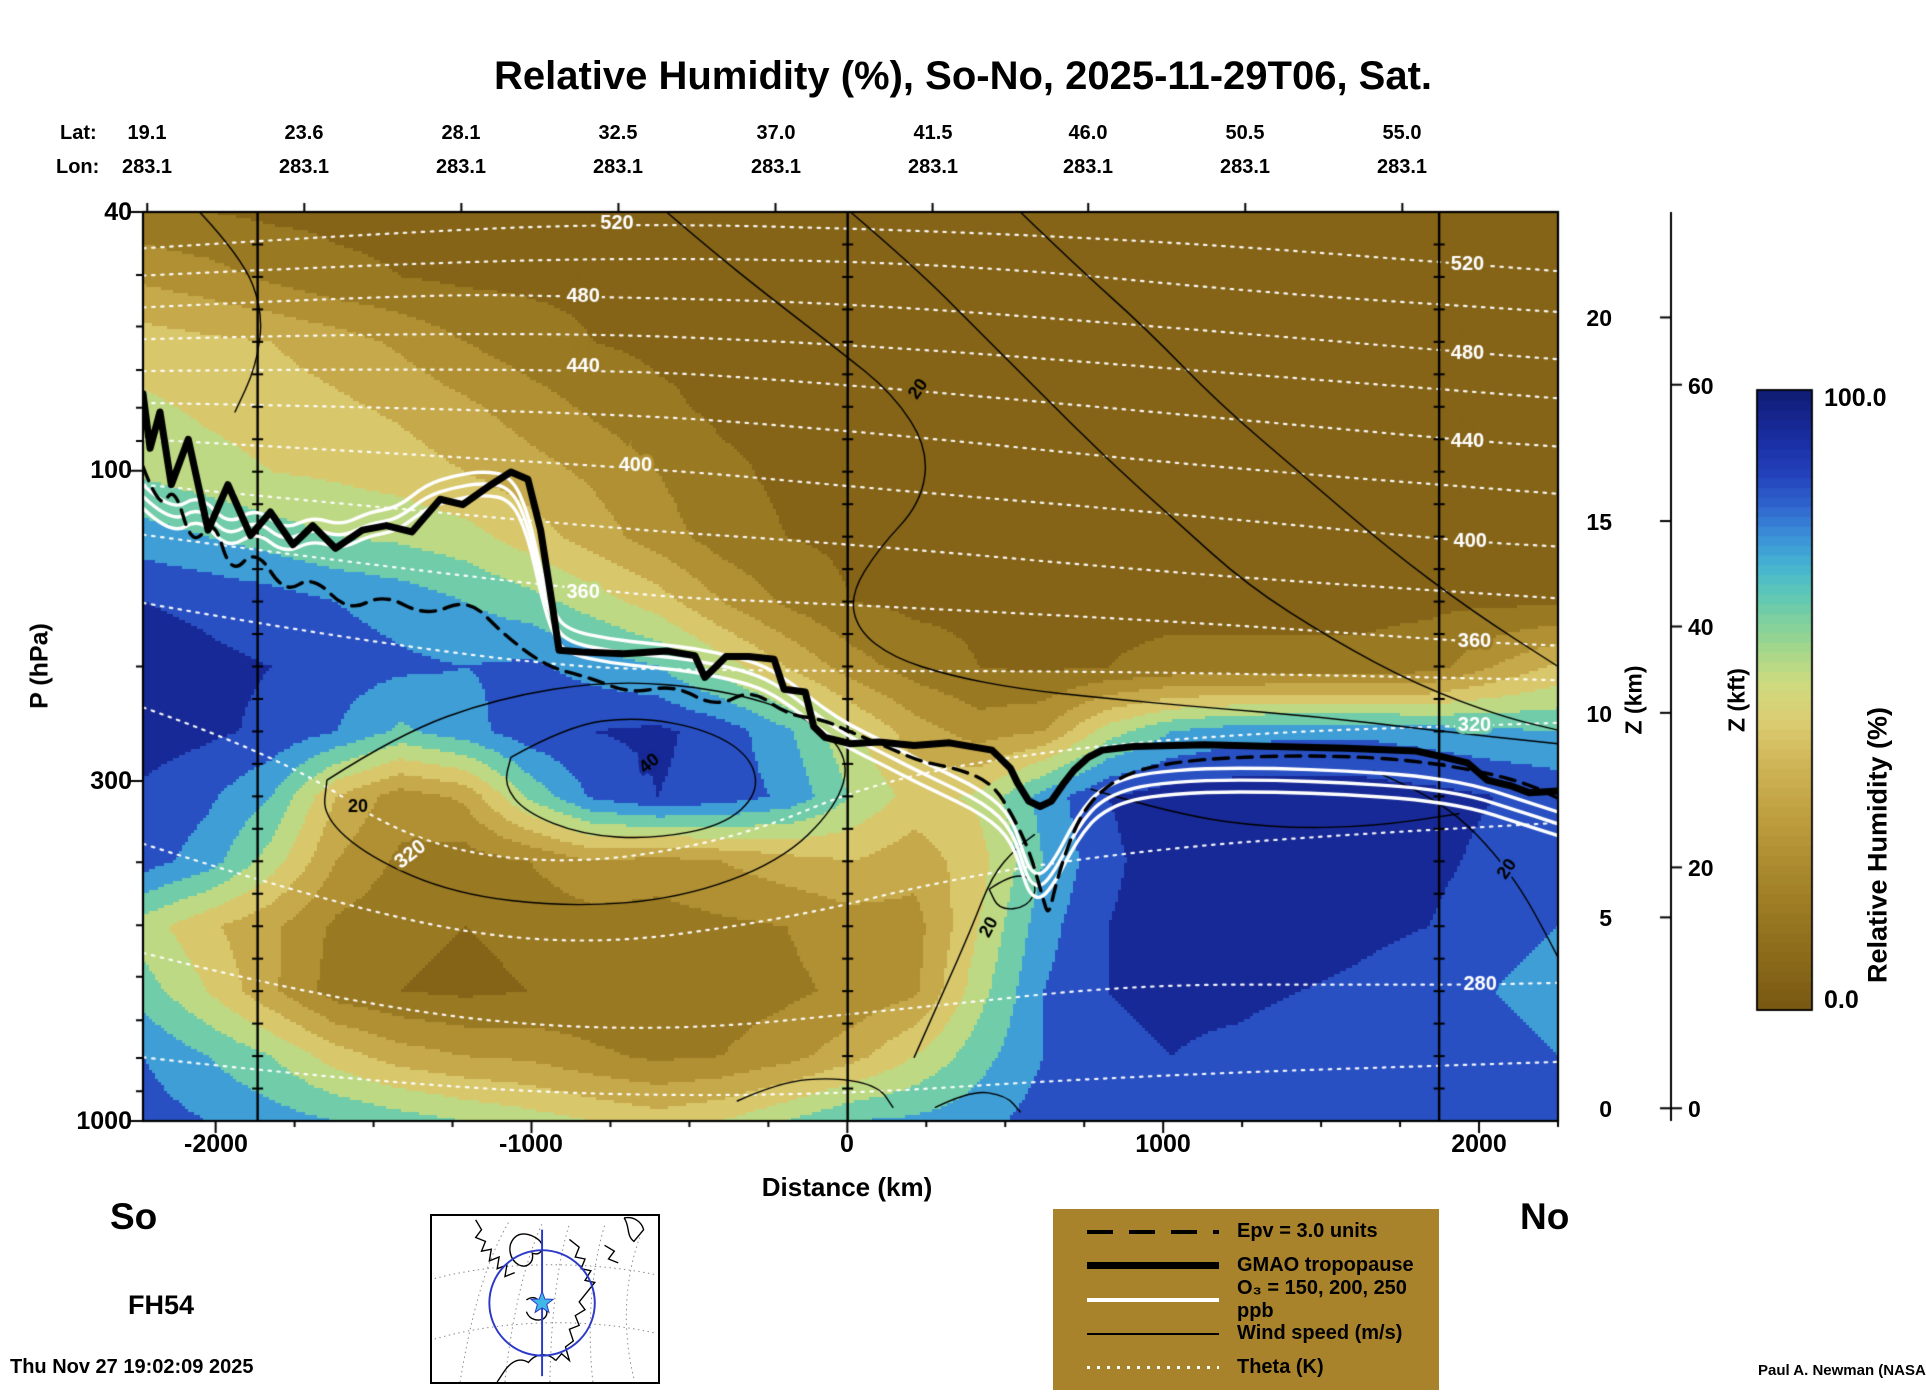 The image size is (1926, 1394). Describe the element at coordinates (1325, 1265) in the screenshot. I see `legend-label-tropopause: GMAO tropopause` at that location.